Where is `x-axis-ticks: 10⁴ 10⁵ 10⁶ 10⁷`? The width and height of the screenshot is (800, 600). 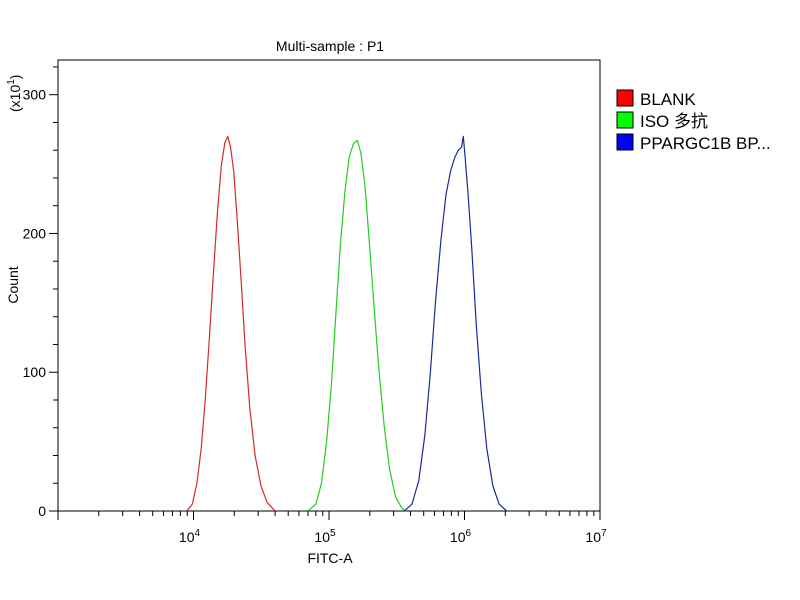 x-axis-ticks: 10⁴ 10⁵ 10⁶ 10⁷ is located at coordinates (332, 528).